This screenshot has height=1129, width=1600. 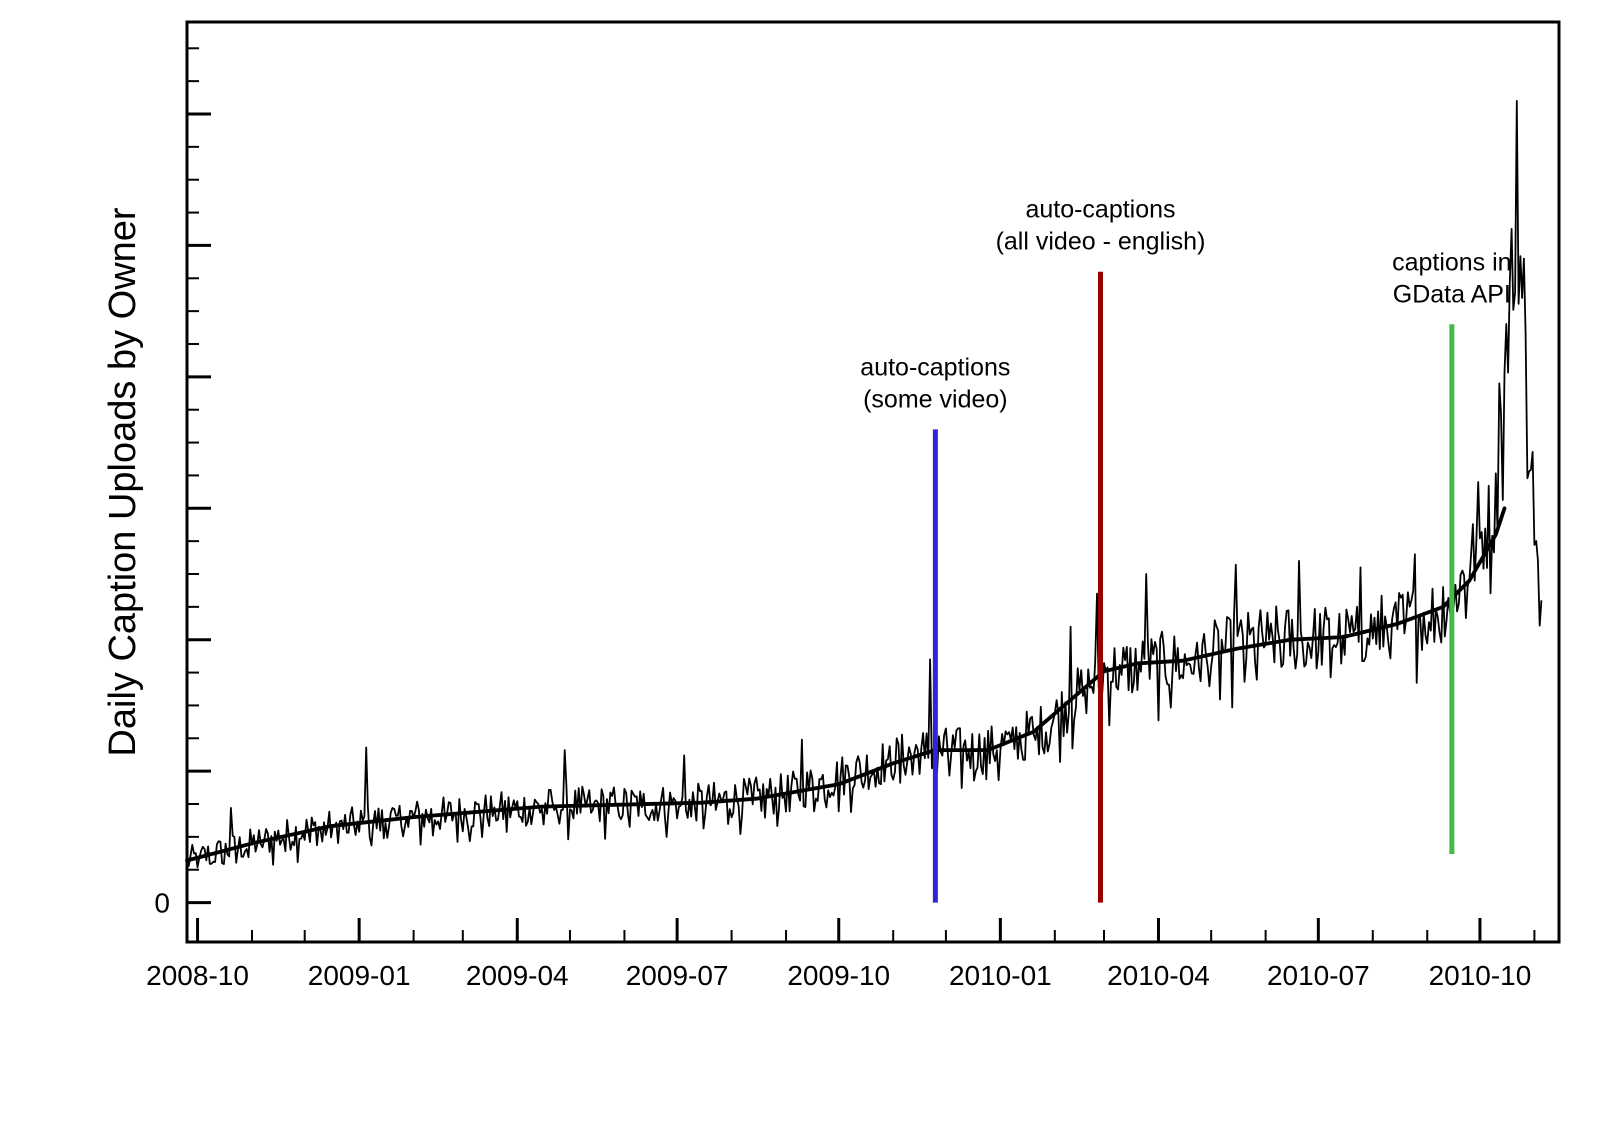 I want to click on x-tick-label: 2009-07, so click(x=677, y=975).